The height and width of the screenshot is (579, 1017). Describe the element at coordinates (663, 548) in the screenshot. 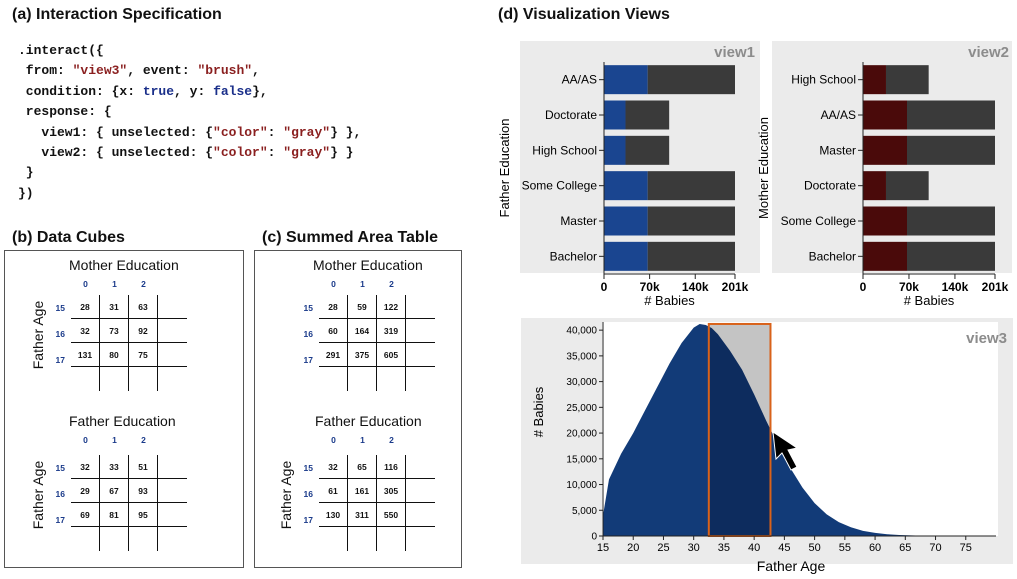

I see `view3-x-tick-label: 25` at that location.